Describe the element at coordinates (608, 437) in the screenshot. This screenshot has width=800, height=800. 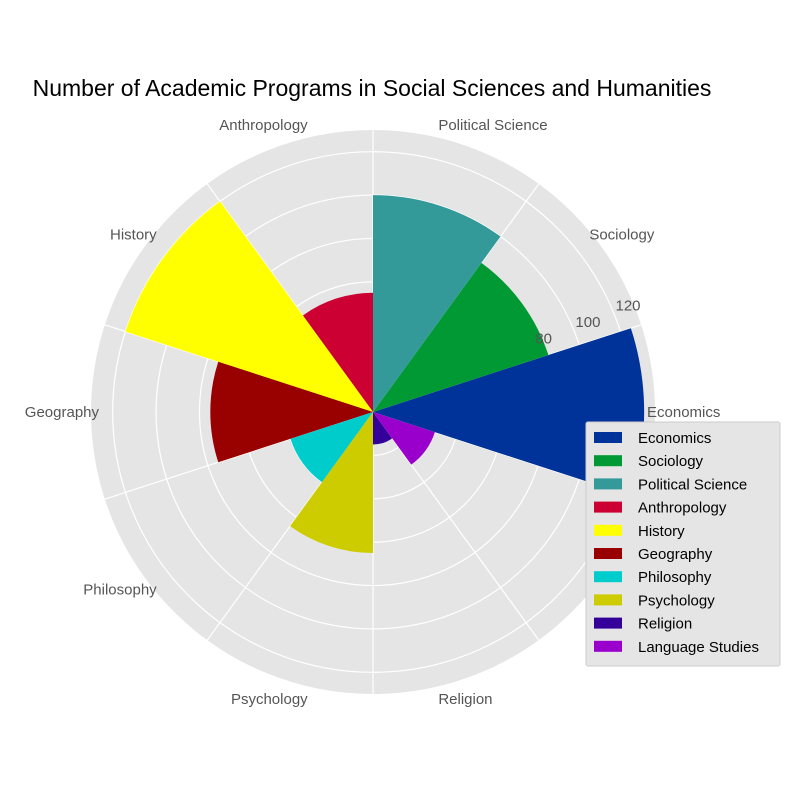
I see `legend-swatch-economics` at that location.